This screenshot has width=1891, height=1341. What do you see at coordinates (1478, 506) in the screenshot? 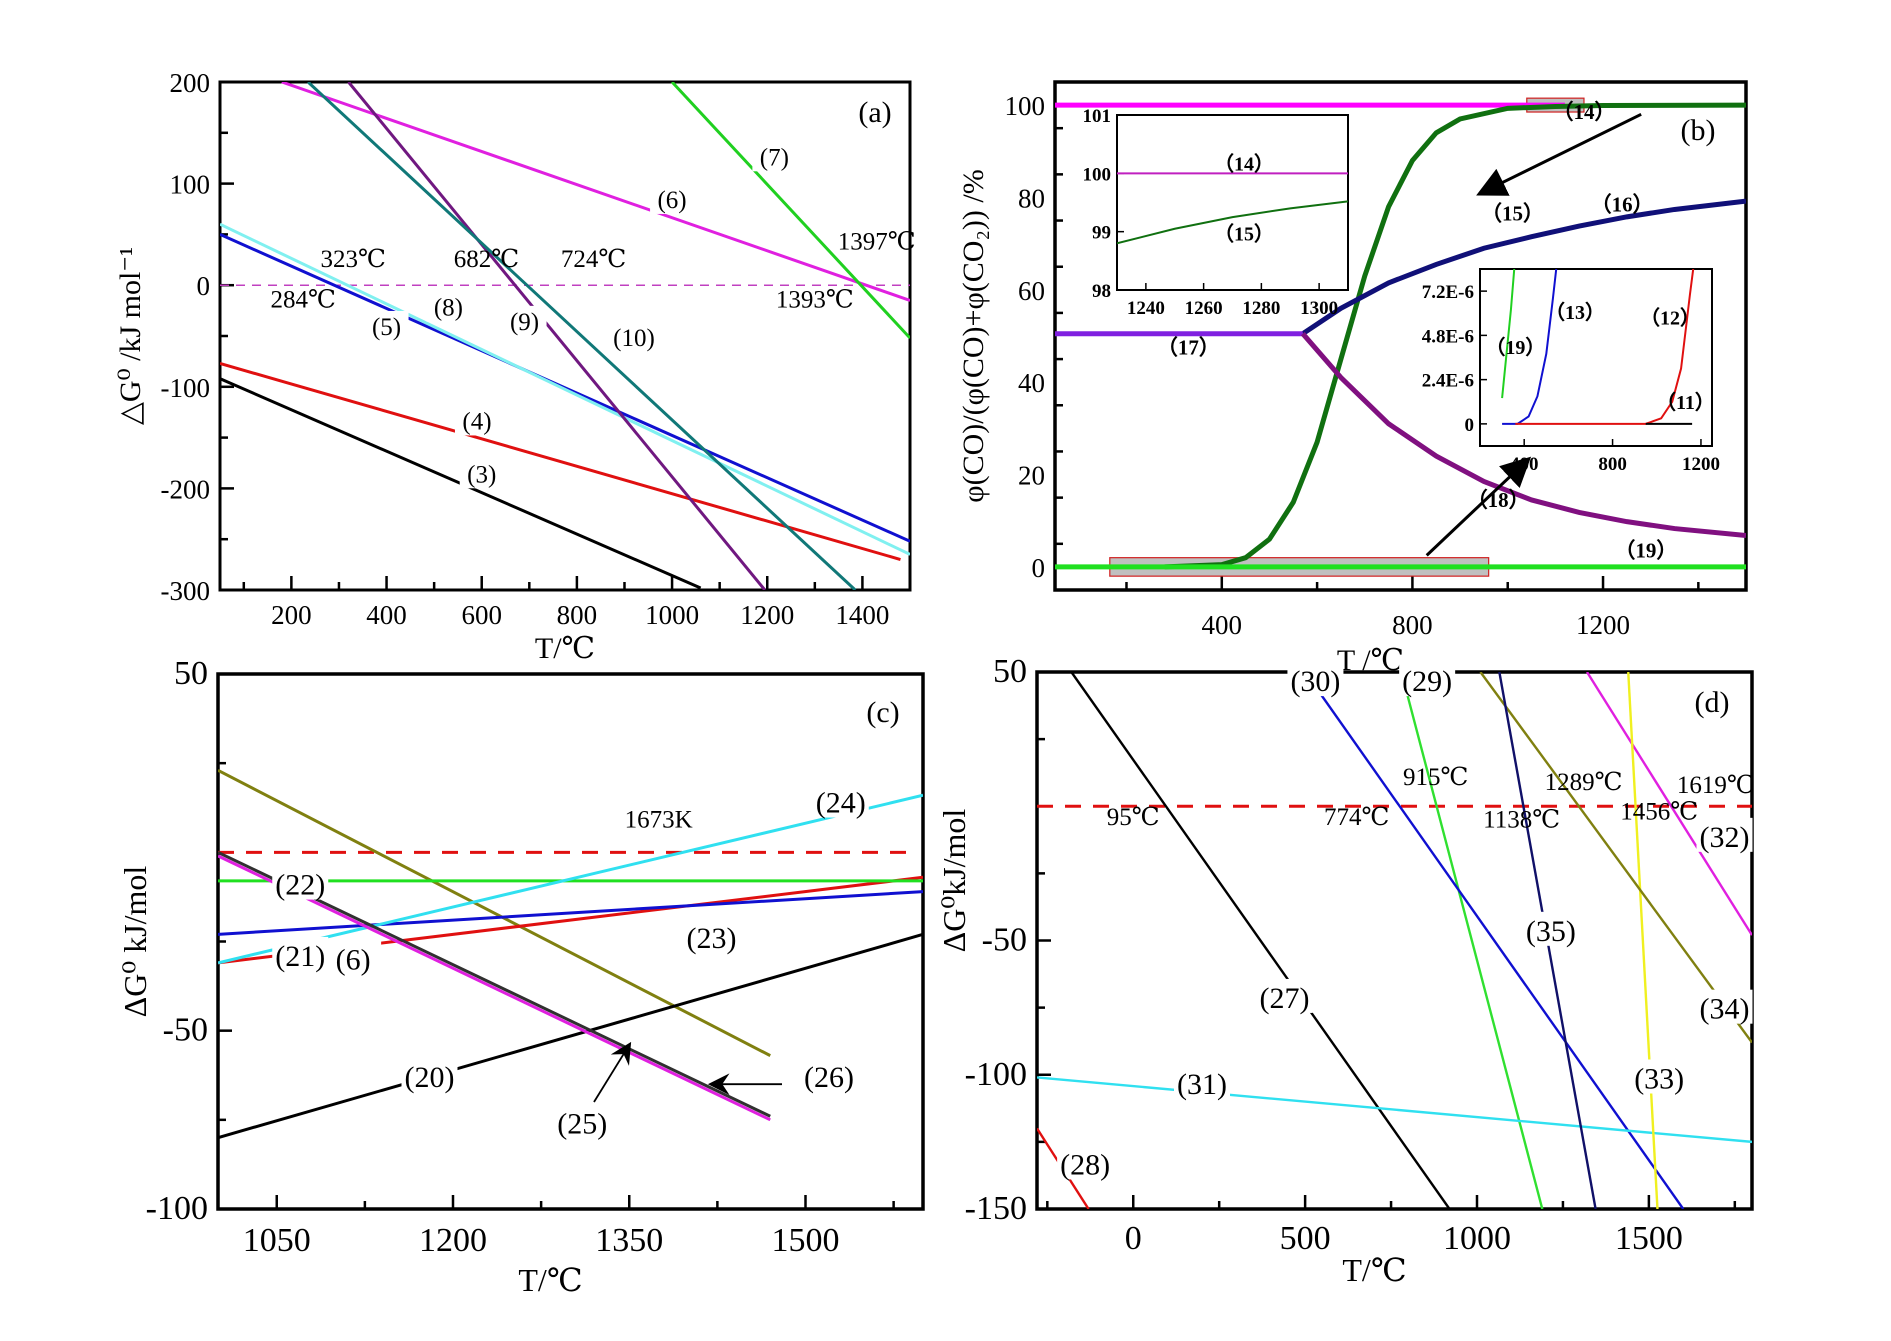
I see `arrow-to-bottom-inset` at bounding box center [1478, 506].